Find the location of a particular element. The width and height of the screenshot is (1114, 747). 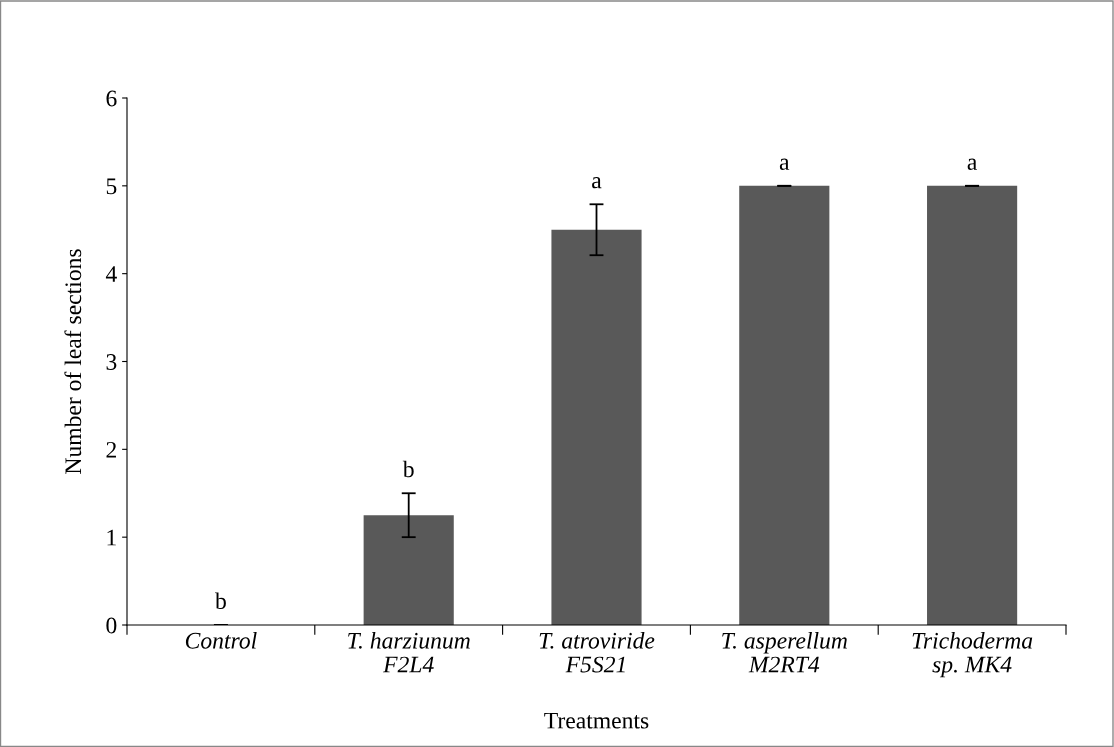

y-axis-title: Number of leaf sections is located at coordinates (73, 361).